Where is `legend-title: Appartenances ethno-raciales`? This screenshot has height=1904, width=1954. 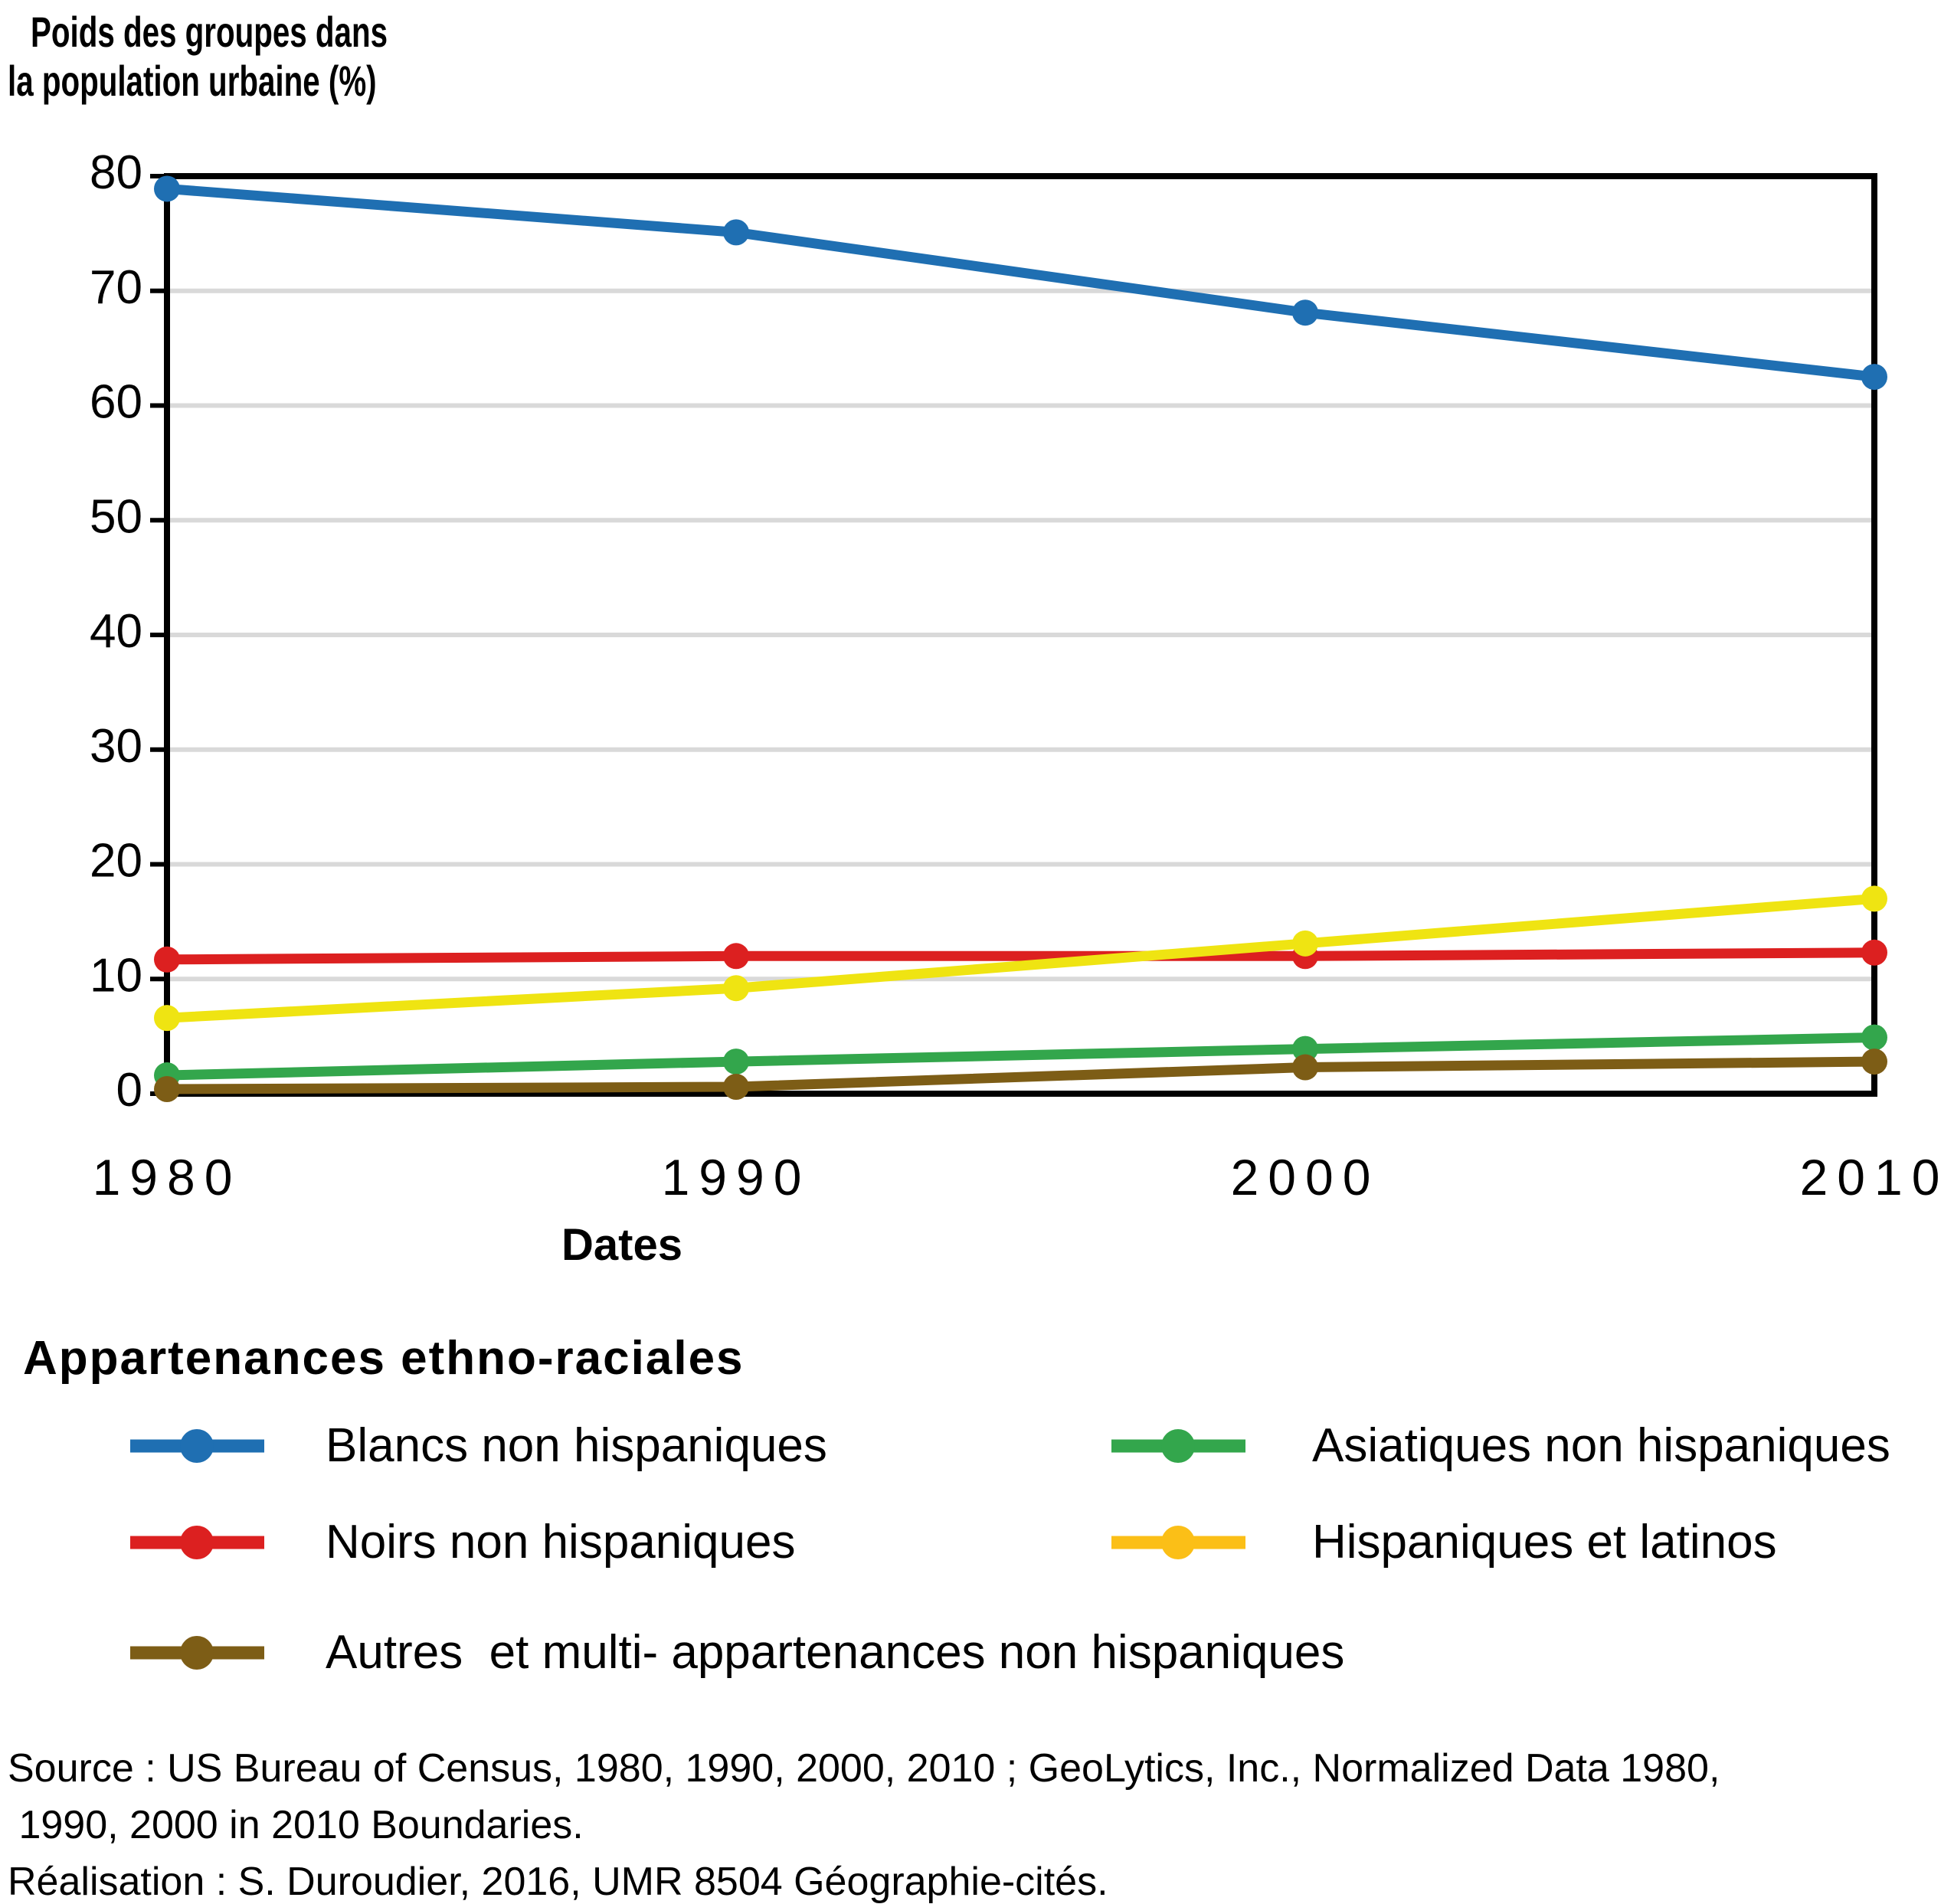
legend-title: Appartenances ethno-raciales is located at coordinates (384, 1358).